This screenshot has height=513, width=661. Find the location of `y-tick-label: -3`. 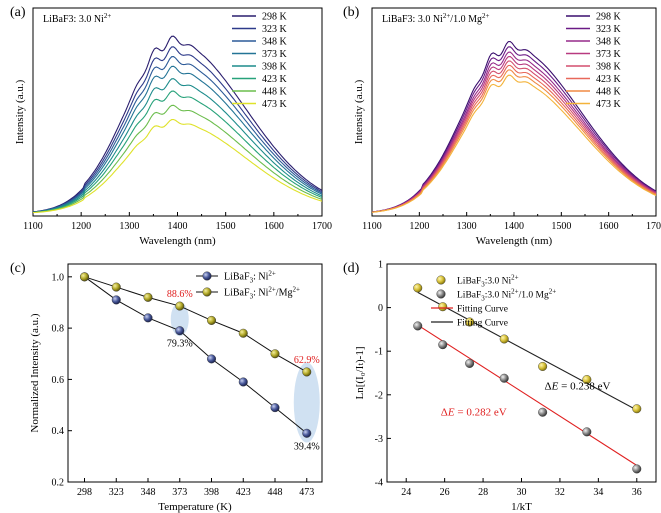

y-tick-label: -3 is located at coordinates (379, 439).